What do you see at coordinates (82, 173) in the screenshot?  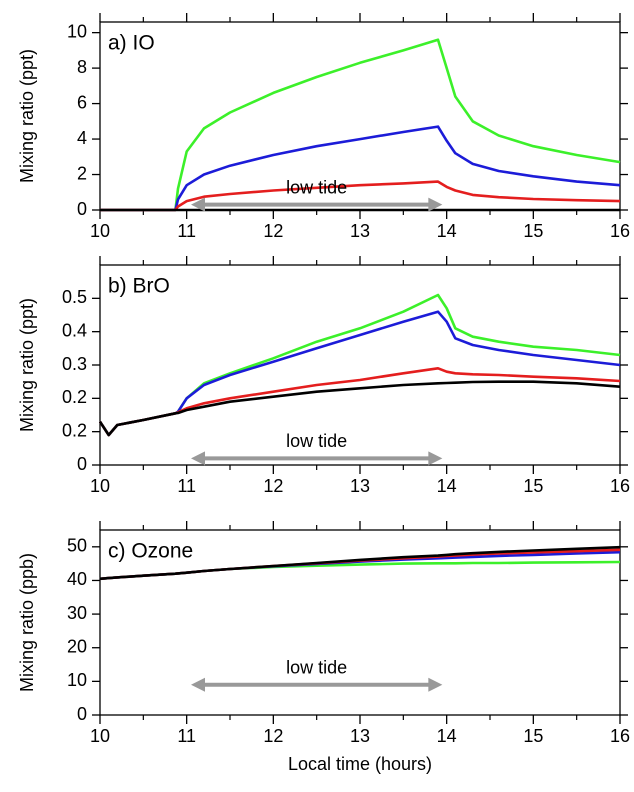 I see `y-tick-label: 2` at bounding box center [82, 173].